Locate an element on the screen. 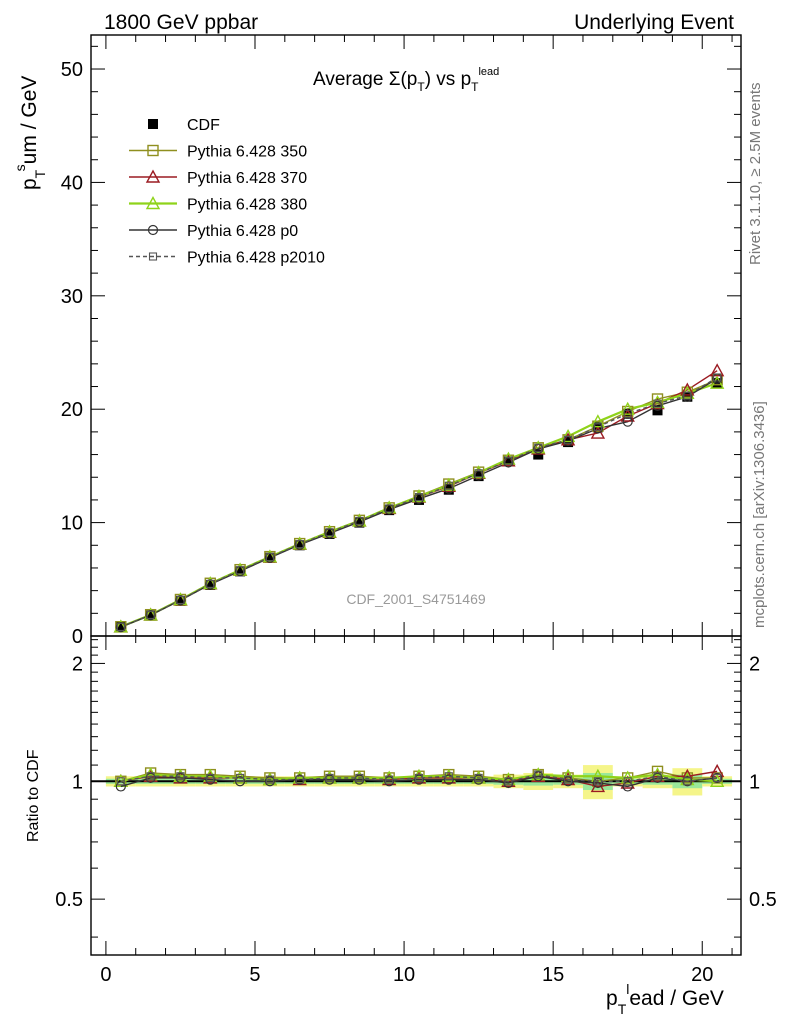 The image size is (786, 1024). x-tick-label: 10 is located at coordinates (404, 975).